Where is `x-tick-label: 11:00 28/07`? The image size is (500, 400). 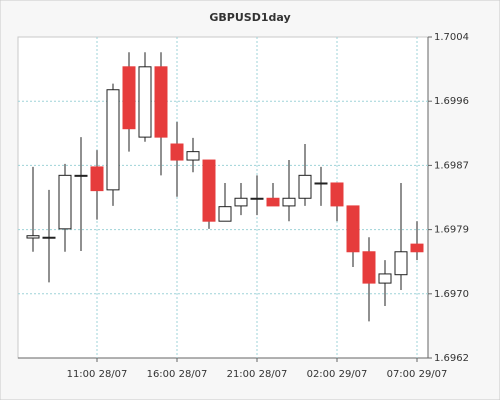
x-tick-label: 11:00 28/07 is located at coordinates (97, 374).